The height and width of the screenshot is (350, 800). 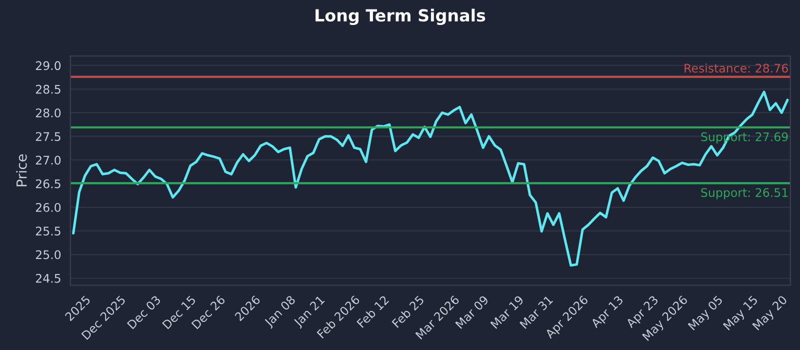 What do you see at coordinates (48, 113) in the screenshot?
I see `y-tick-label: 28.0` at bounding box center [48, 113].